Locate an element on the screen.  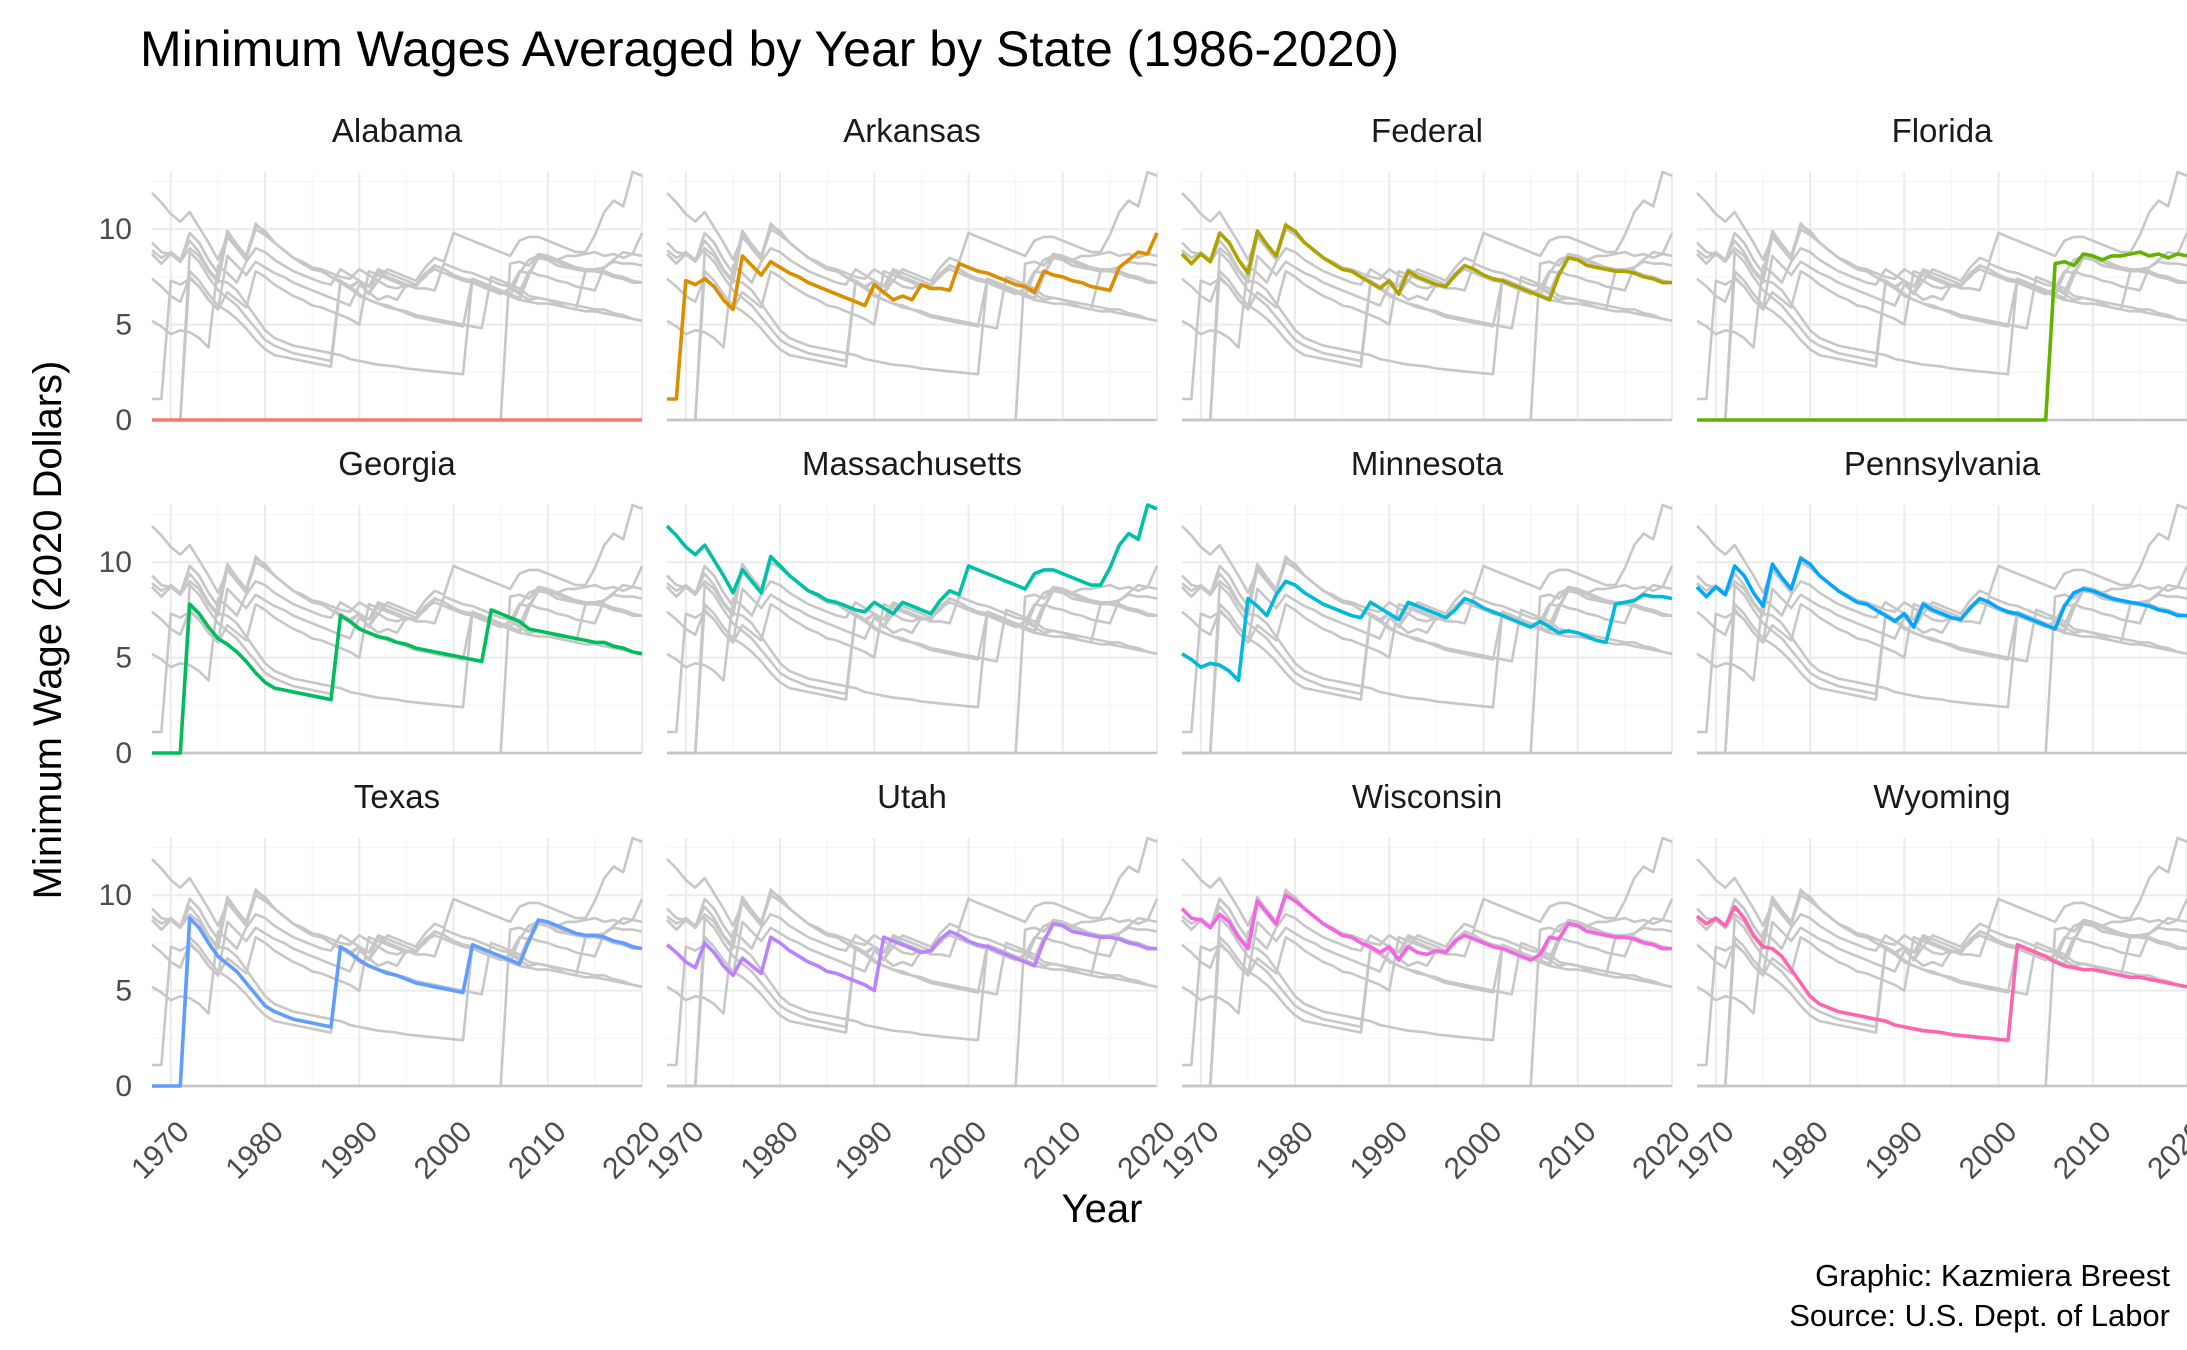
series-line-minnesota is located at coordinates (1427, 631).